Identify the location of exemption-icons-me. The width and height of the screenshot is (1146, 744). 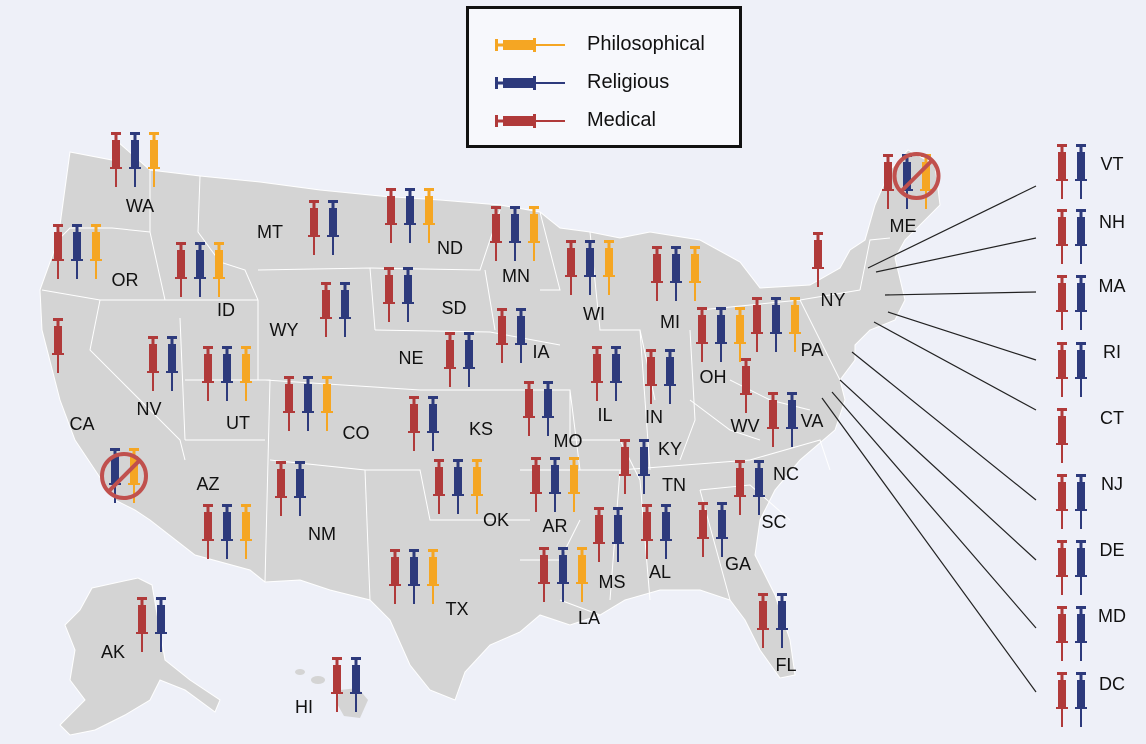
(911, 180).